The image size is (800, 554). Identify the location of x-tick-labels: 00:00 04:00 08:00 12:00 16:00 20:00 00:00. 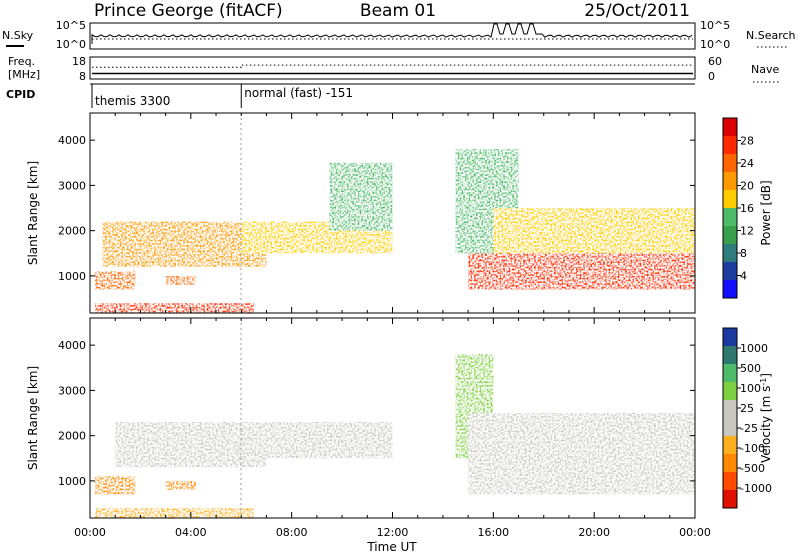
(392, 532).